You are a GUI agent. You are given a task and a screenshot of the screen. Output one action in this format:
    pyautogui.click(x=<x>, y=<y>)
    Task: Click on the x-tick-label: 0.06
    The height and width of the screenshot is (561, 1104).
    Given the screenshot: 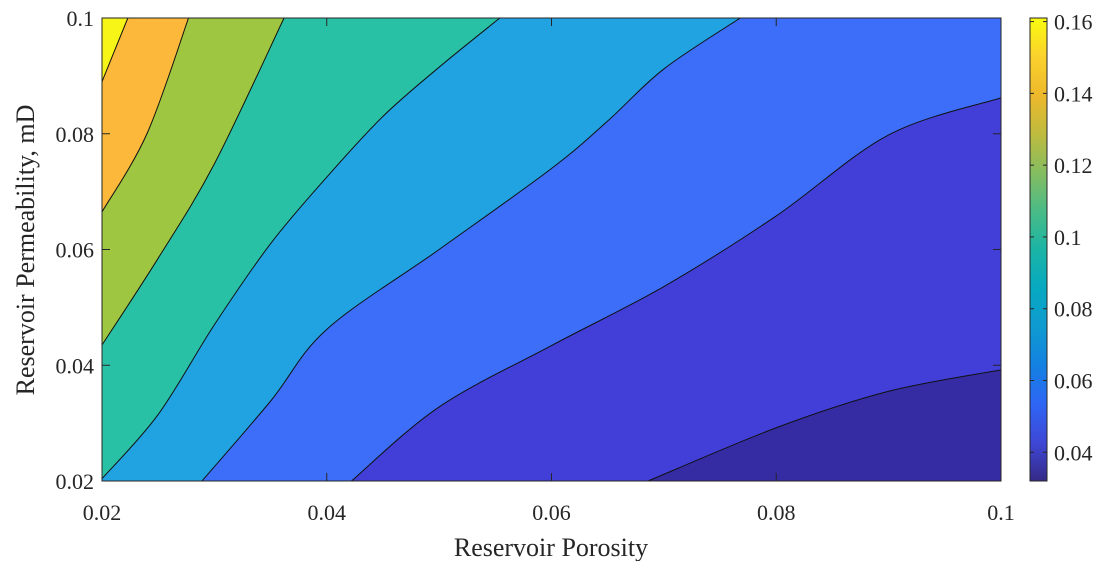 What is the action you would take?
    pyautogui.click(x=551, y=512)
    